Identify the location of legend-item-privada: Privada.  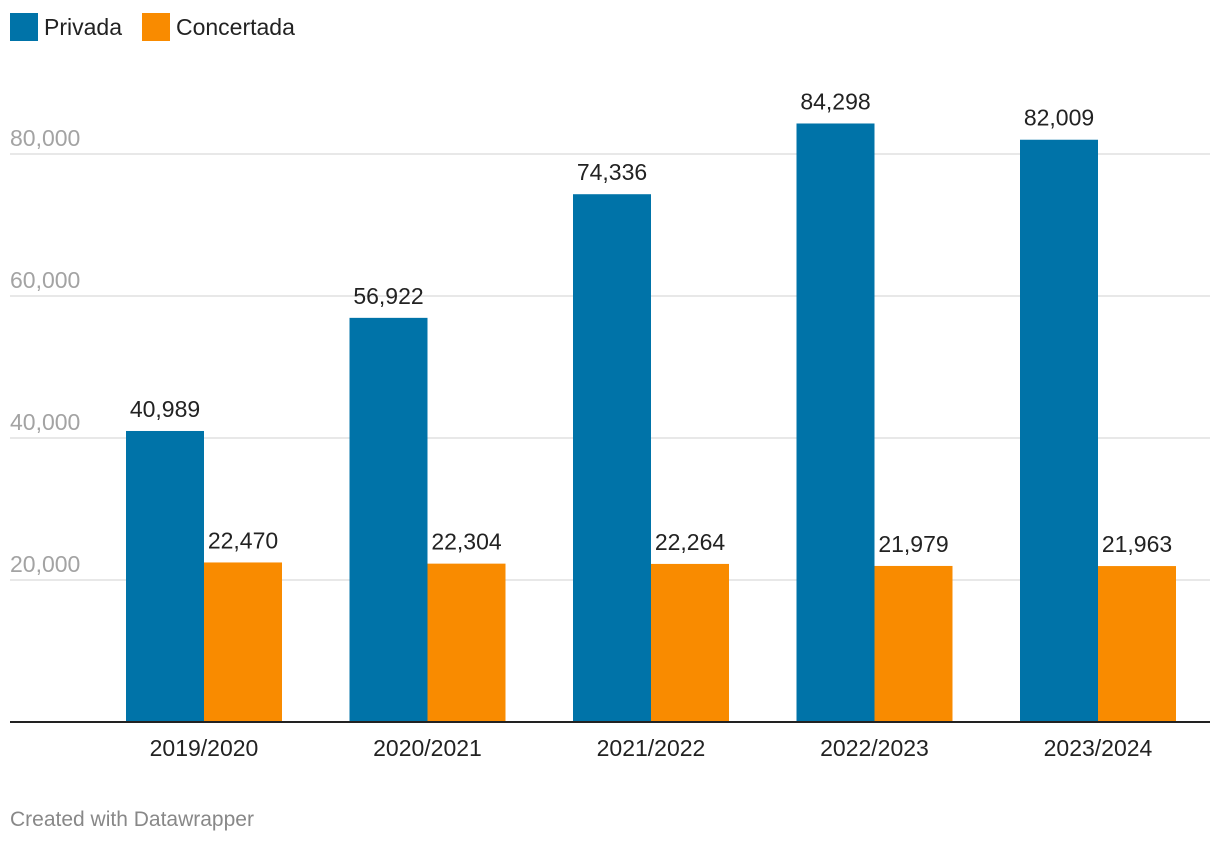
(66, 27).